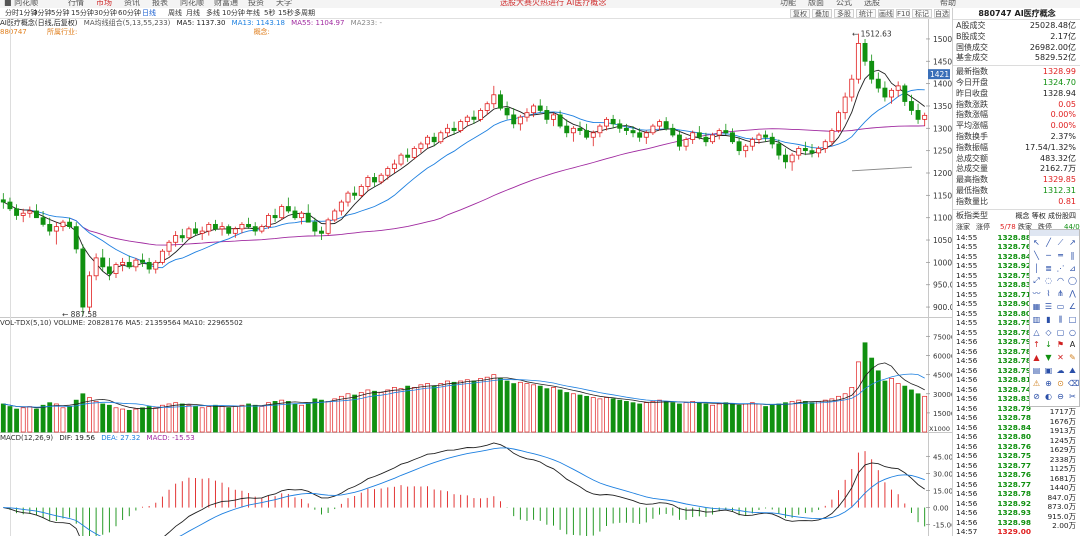 The width and height of the screenshot is (1080, 536). I want to click on menu-item-help: 帮助, so click(948, 3).